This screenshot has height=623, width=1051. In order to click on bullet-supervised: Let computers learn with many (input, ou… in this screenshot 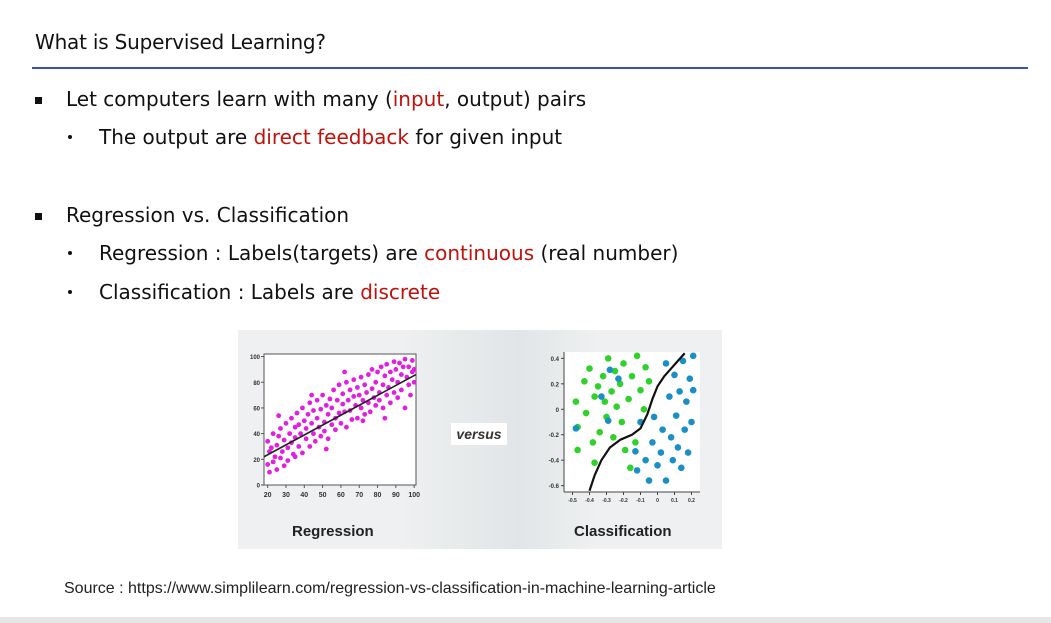, I will do `click(310, 99)`.